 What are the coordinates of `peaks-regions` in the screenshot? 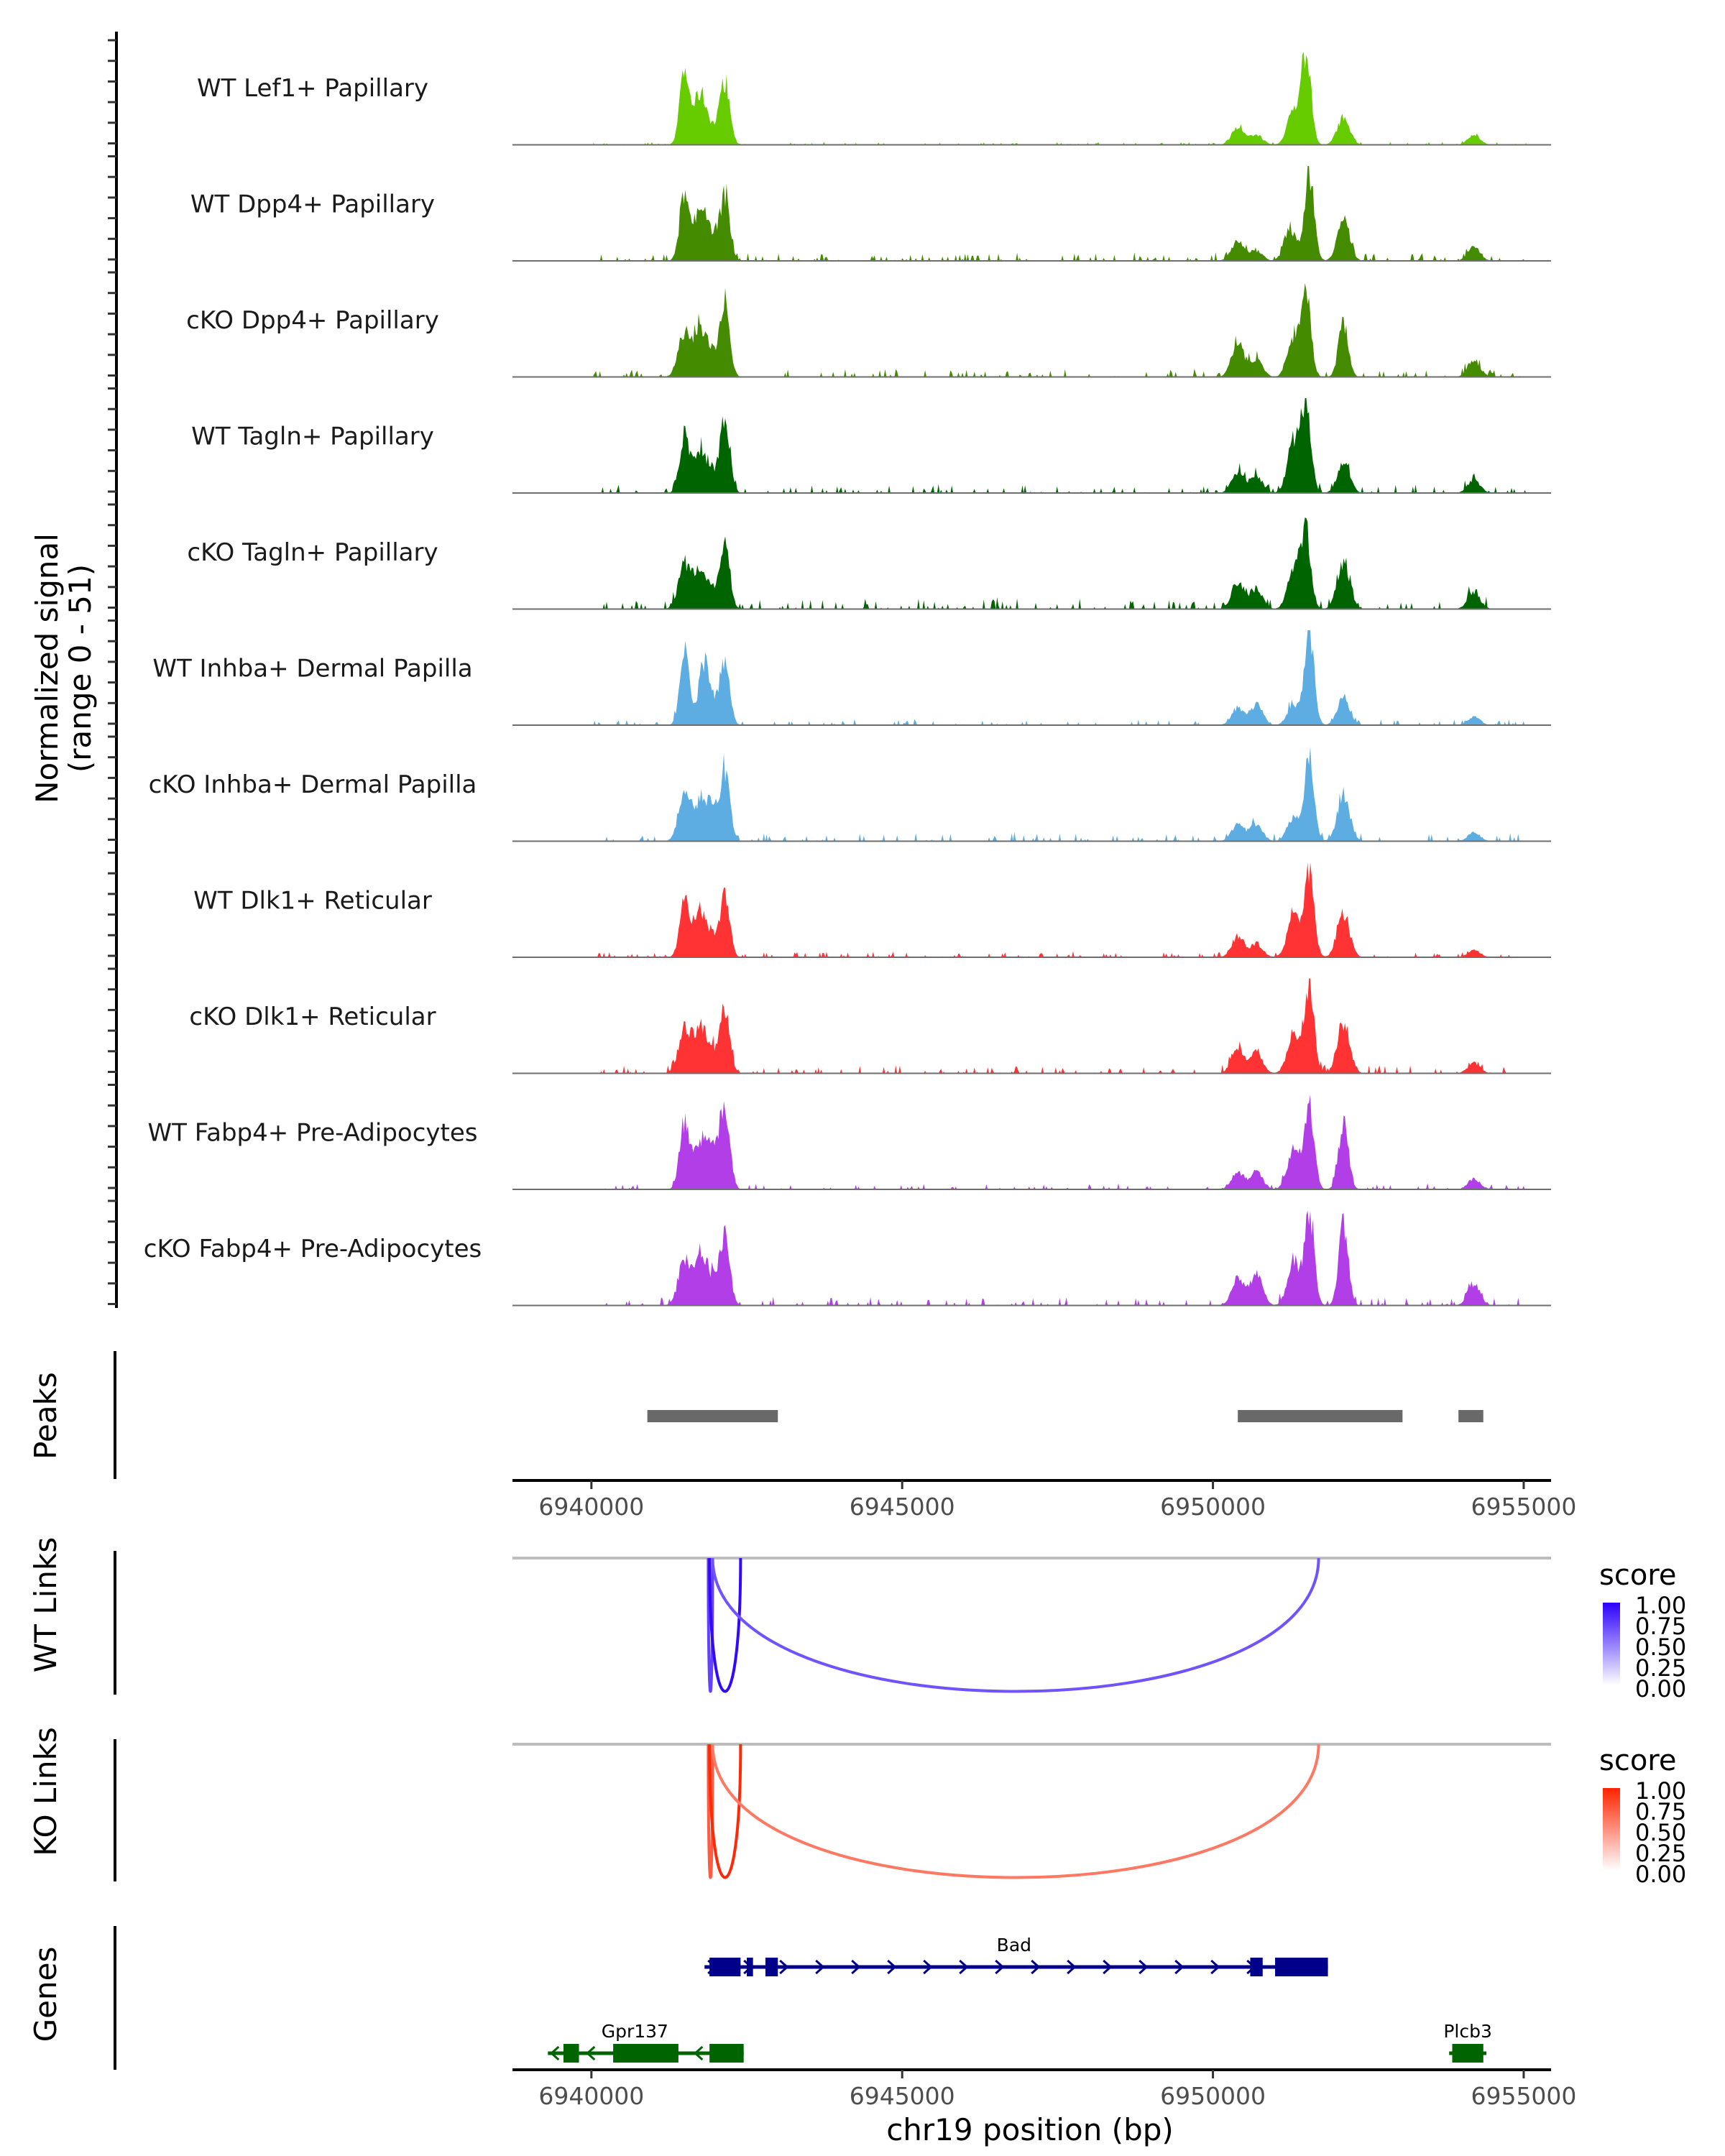 It's located at (1065, 1416).